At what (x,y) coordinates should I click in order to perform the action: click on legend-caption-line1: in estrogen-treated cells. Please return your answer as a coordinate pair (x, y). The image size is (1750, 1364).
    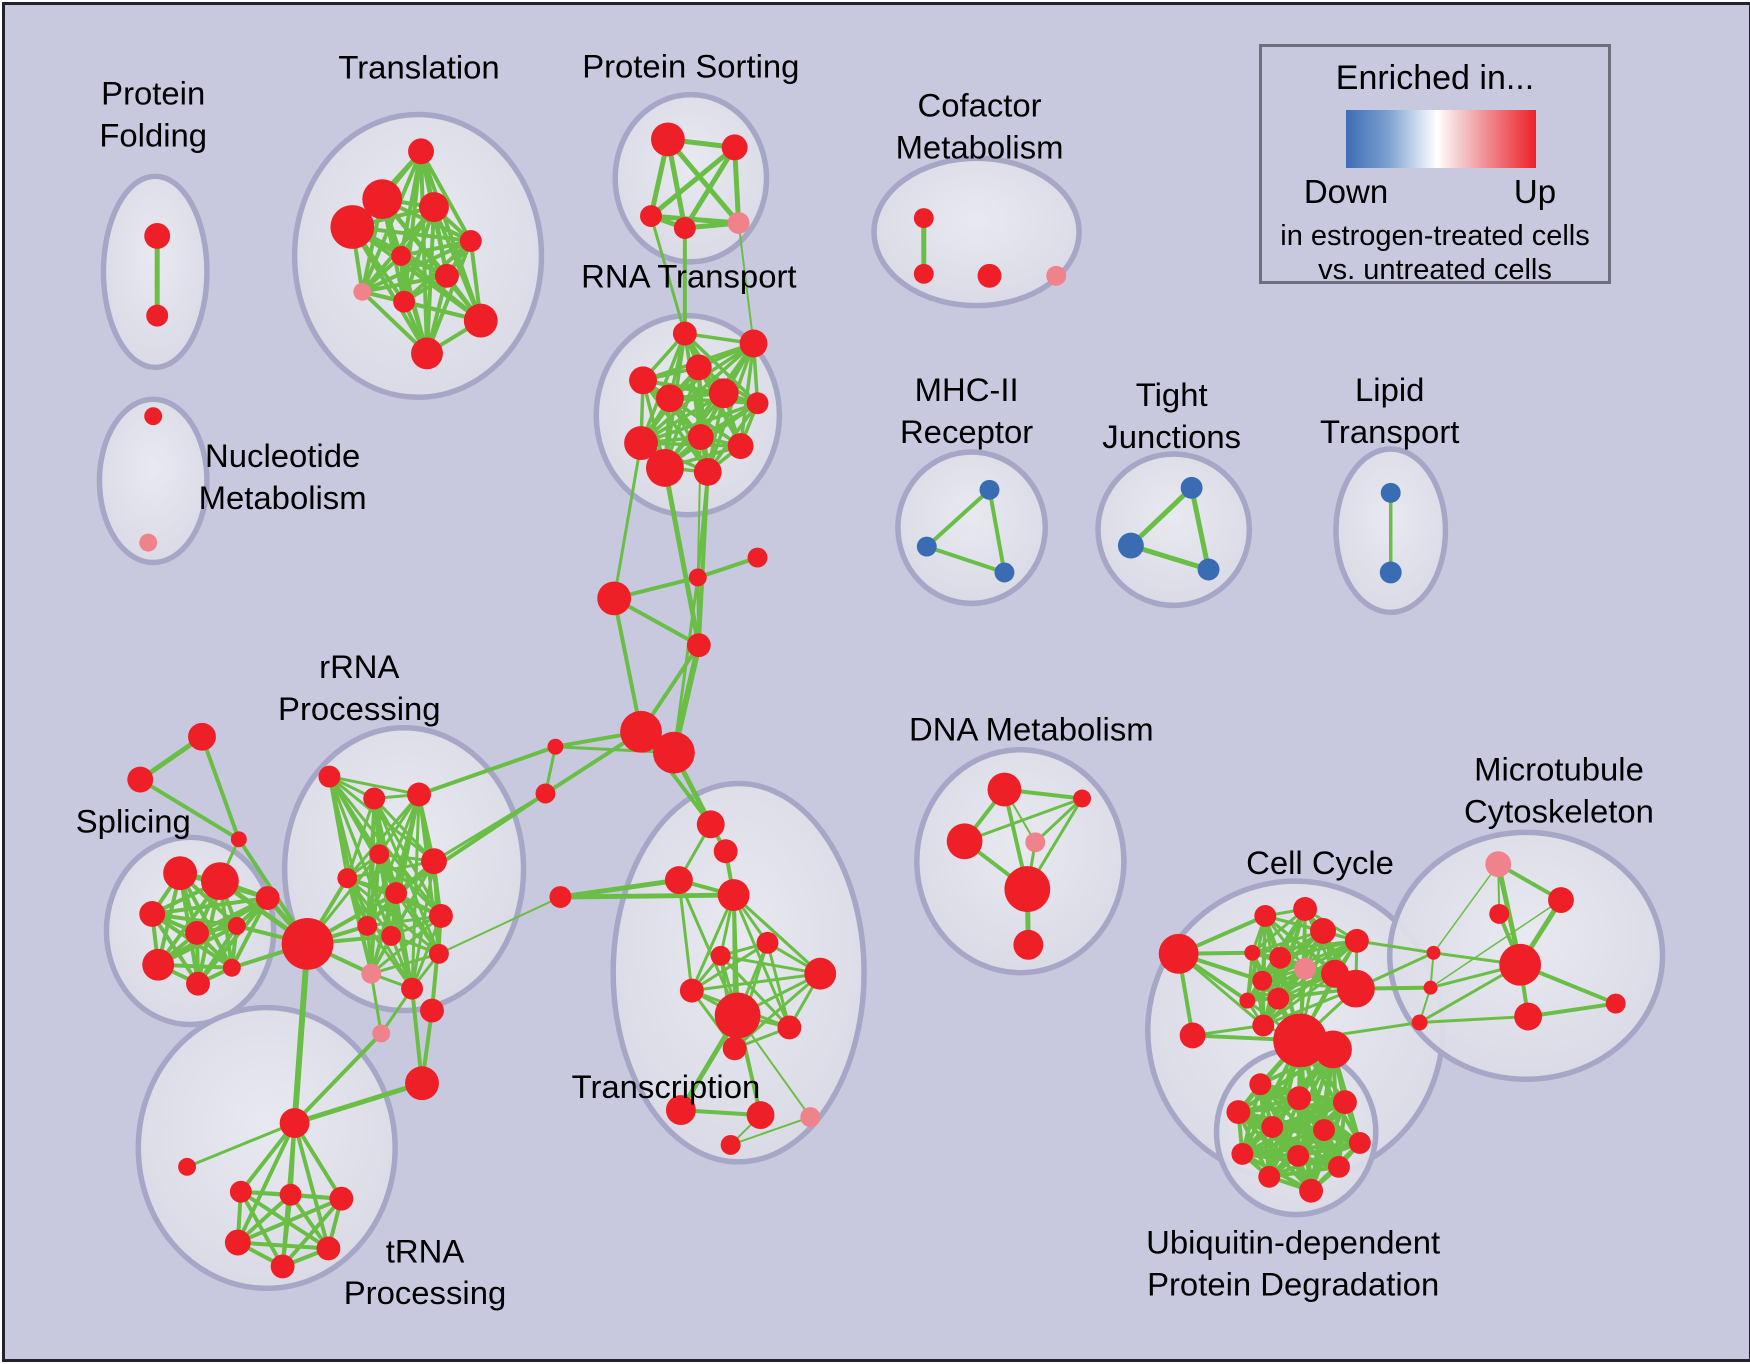
    Looking at the image, I should click on (1435, 236).